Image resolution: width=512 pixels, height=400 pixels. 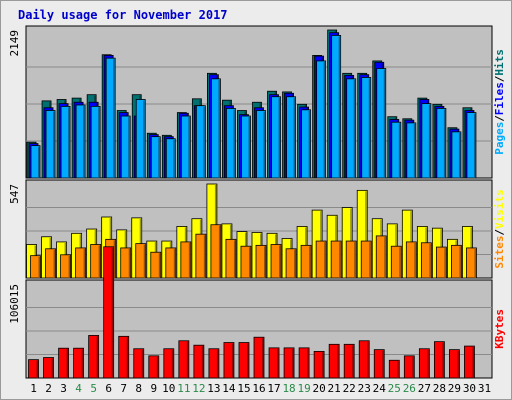 What do you see at coordinates (319, 388) in the screenshot?
I see `x-tick-label-20: 20` at bounding box center [319, 388].